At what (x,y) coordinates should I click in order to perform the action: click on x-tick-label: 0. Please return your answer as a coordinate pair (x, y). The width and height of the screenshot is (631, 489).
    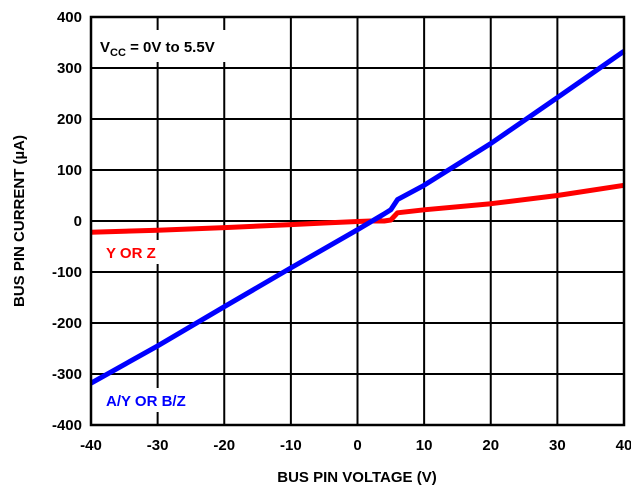
    Looking at the image, I should click on (357, 445).